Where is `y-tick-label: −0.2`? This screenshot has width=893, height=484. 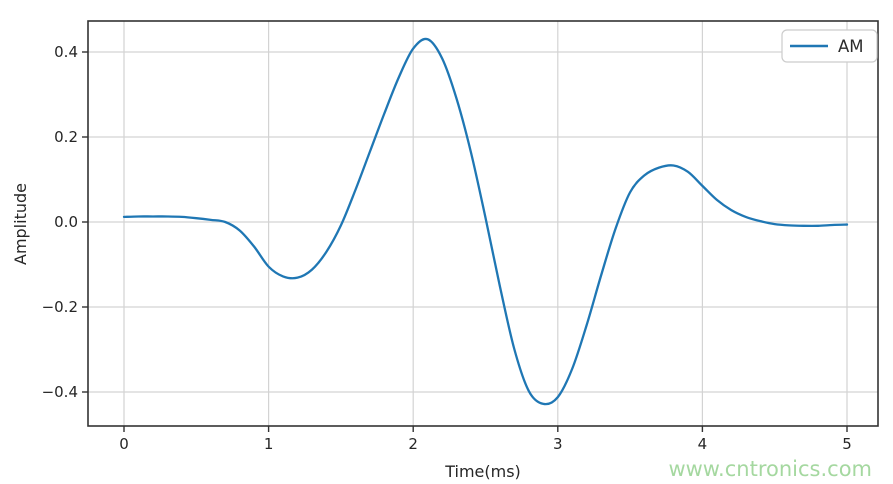 y-tick-label: −0.2 is located at coordinates (60, 307).